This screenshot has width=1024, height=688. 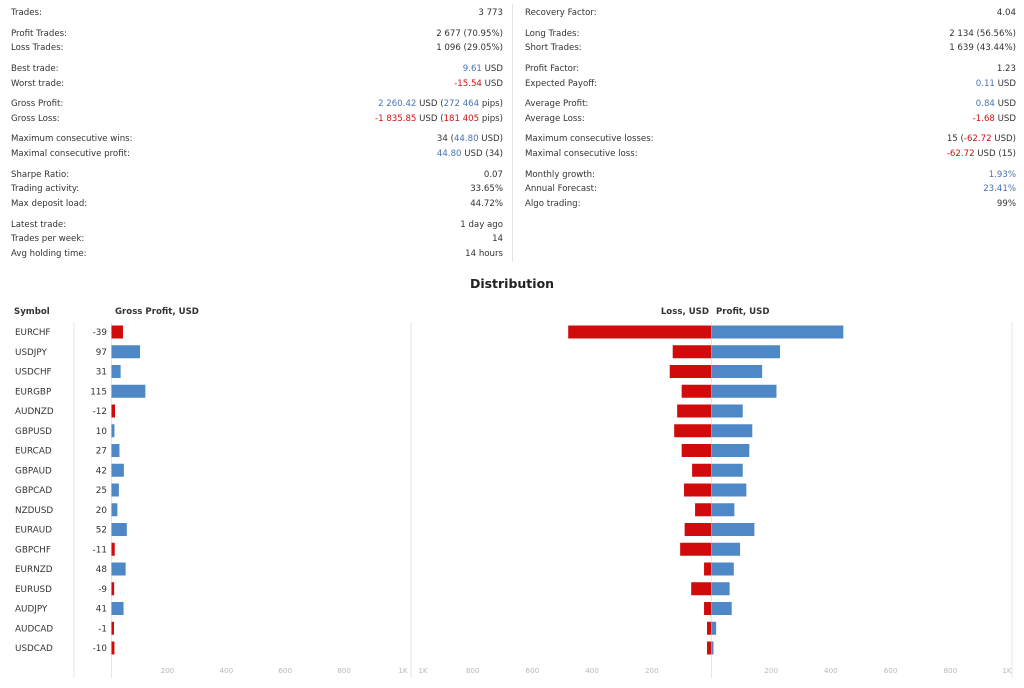 What do you see at coordinates (482, 154) in the screenshot?
I see `stat-value-part: USD (34)` at bounding box center [482, 154].